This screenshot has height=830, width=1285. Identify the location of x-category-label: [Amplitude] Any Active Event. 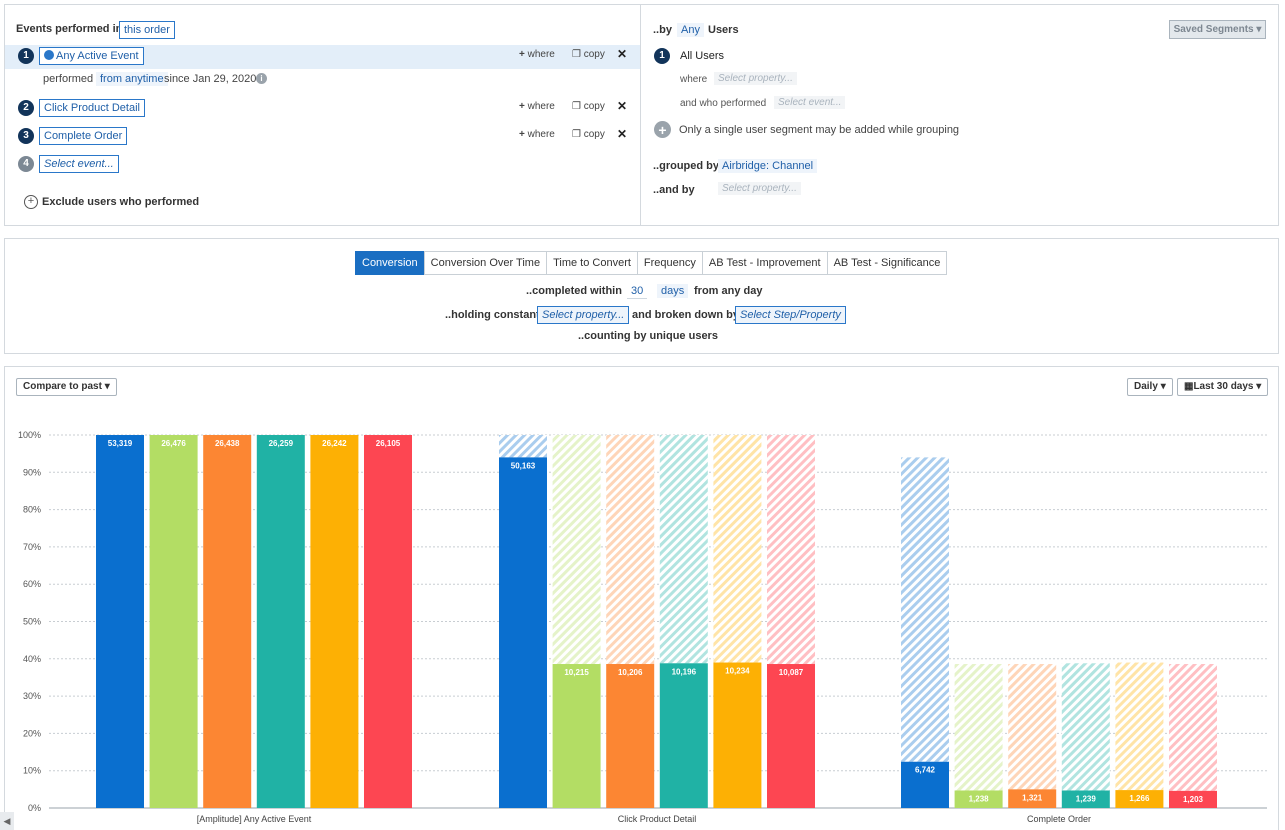
(254, 819).